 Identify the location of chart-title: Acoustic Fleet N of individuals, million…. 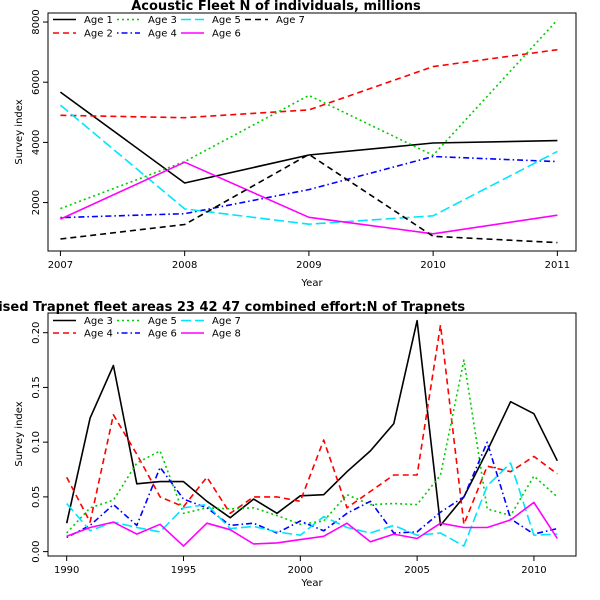
(276, 7).